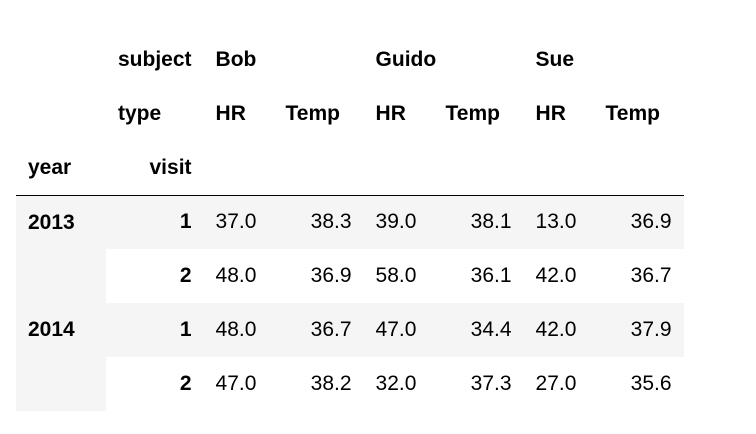 This screenshot has height=434, width=756. What do you see at coordinates (604, 60) in the screenshot?
I see `column-header-subject: Sue` at bounding box center [604, 60].